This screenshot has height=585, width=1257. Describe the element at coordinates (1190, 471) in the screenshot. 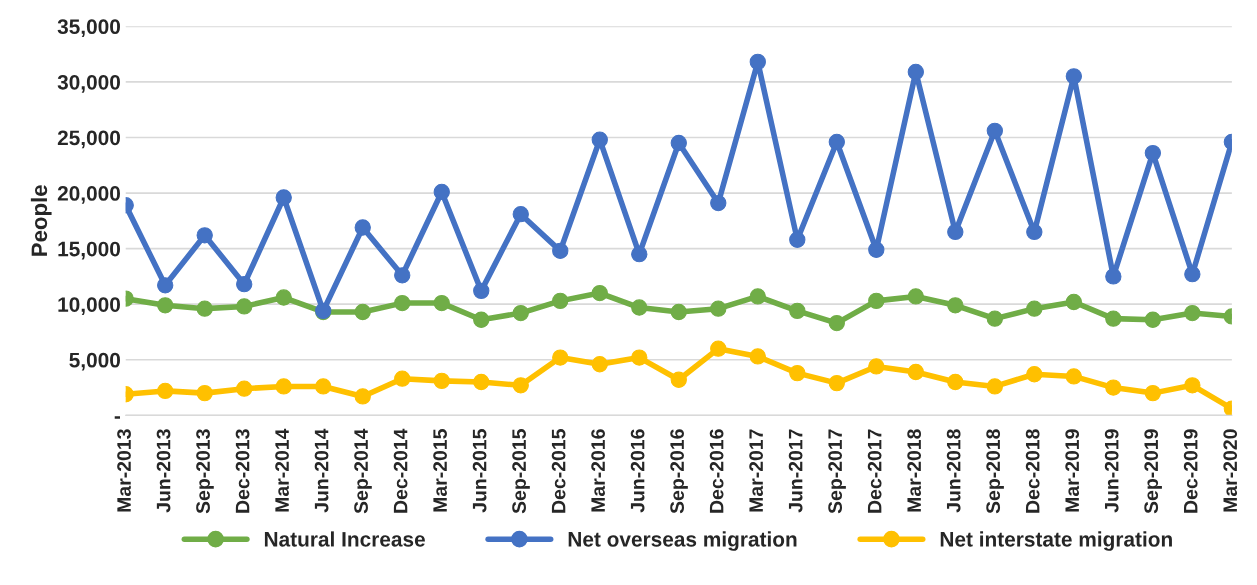

I see `x-tick-label: Dec-2019` at that location.